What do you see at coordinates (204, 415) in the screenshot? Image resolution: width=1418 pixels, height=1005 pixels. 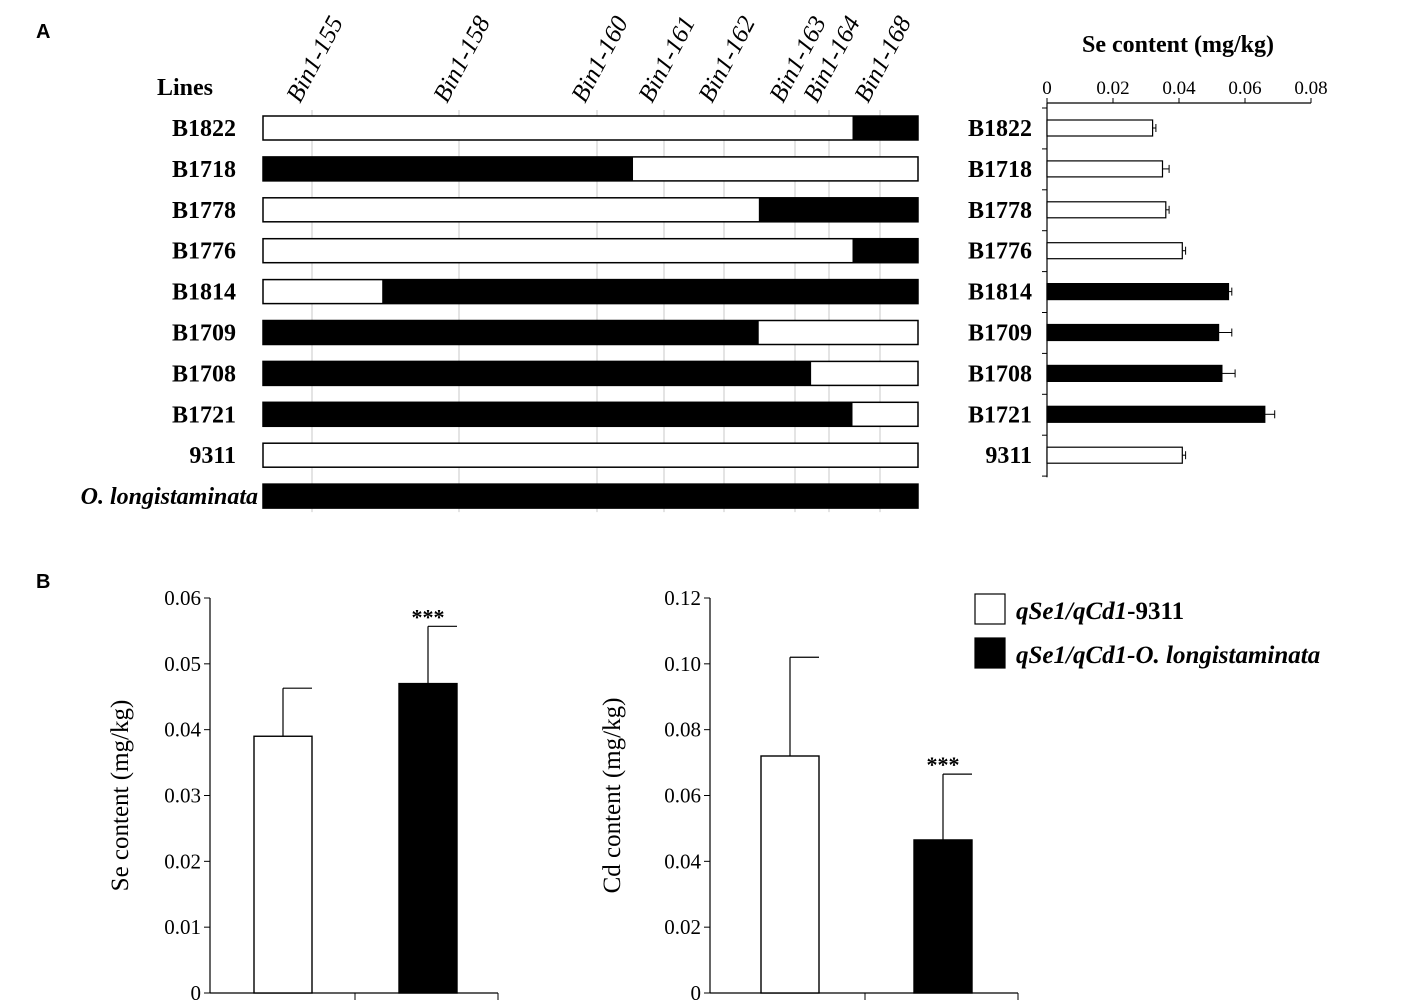 I see `line-label: B1721` at bounding box center [204, 415].